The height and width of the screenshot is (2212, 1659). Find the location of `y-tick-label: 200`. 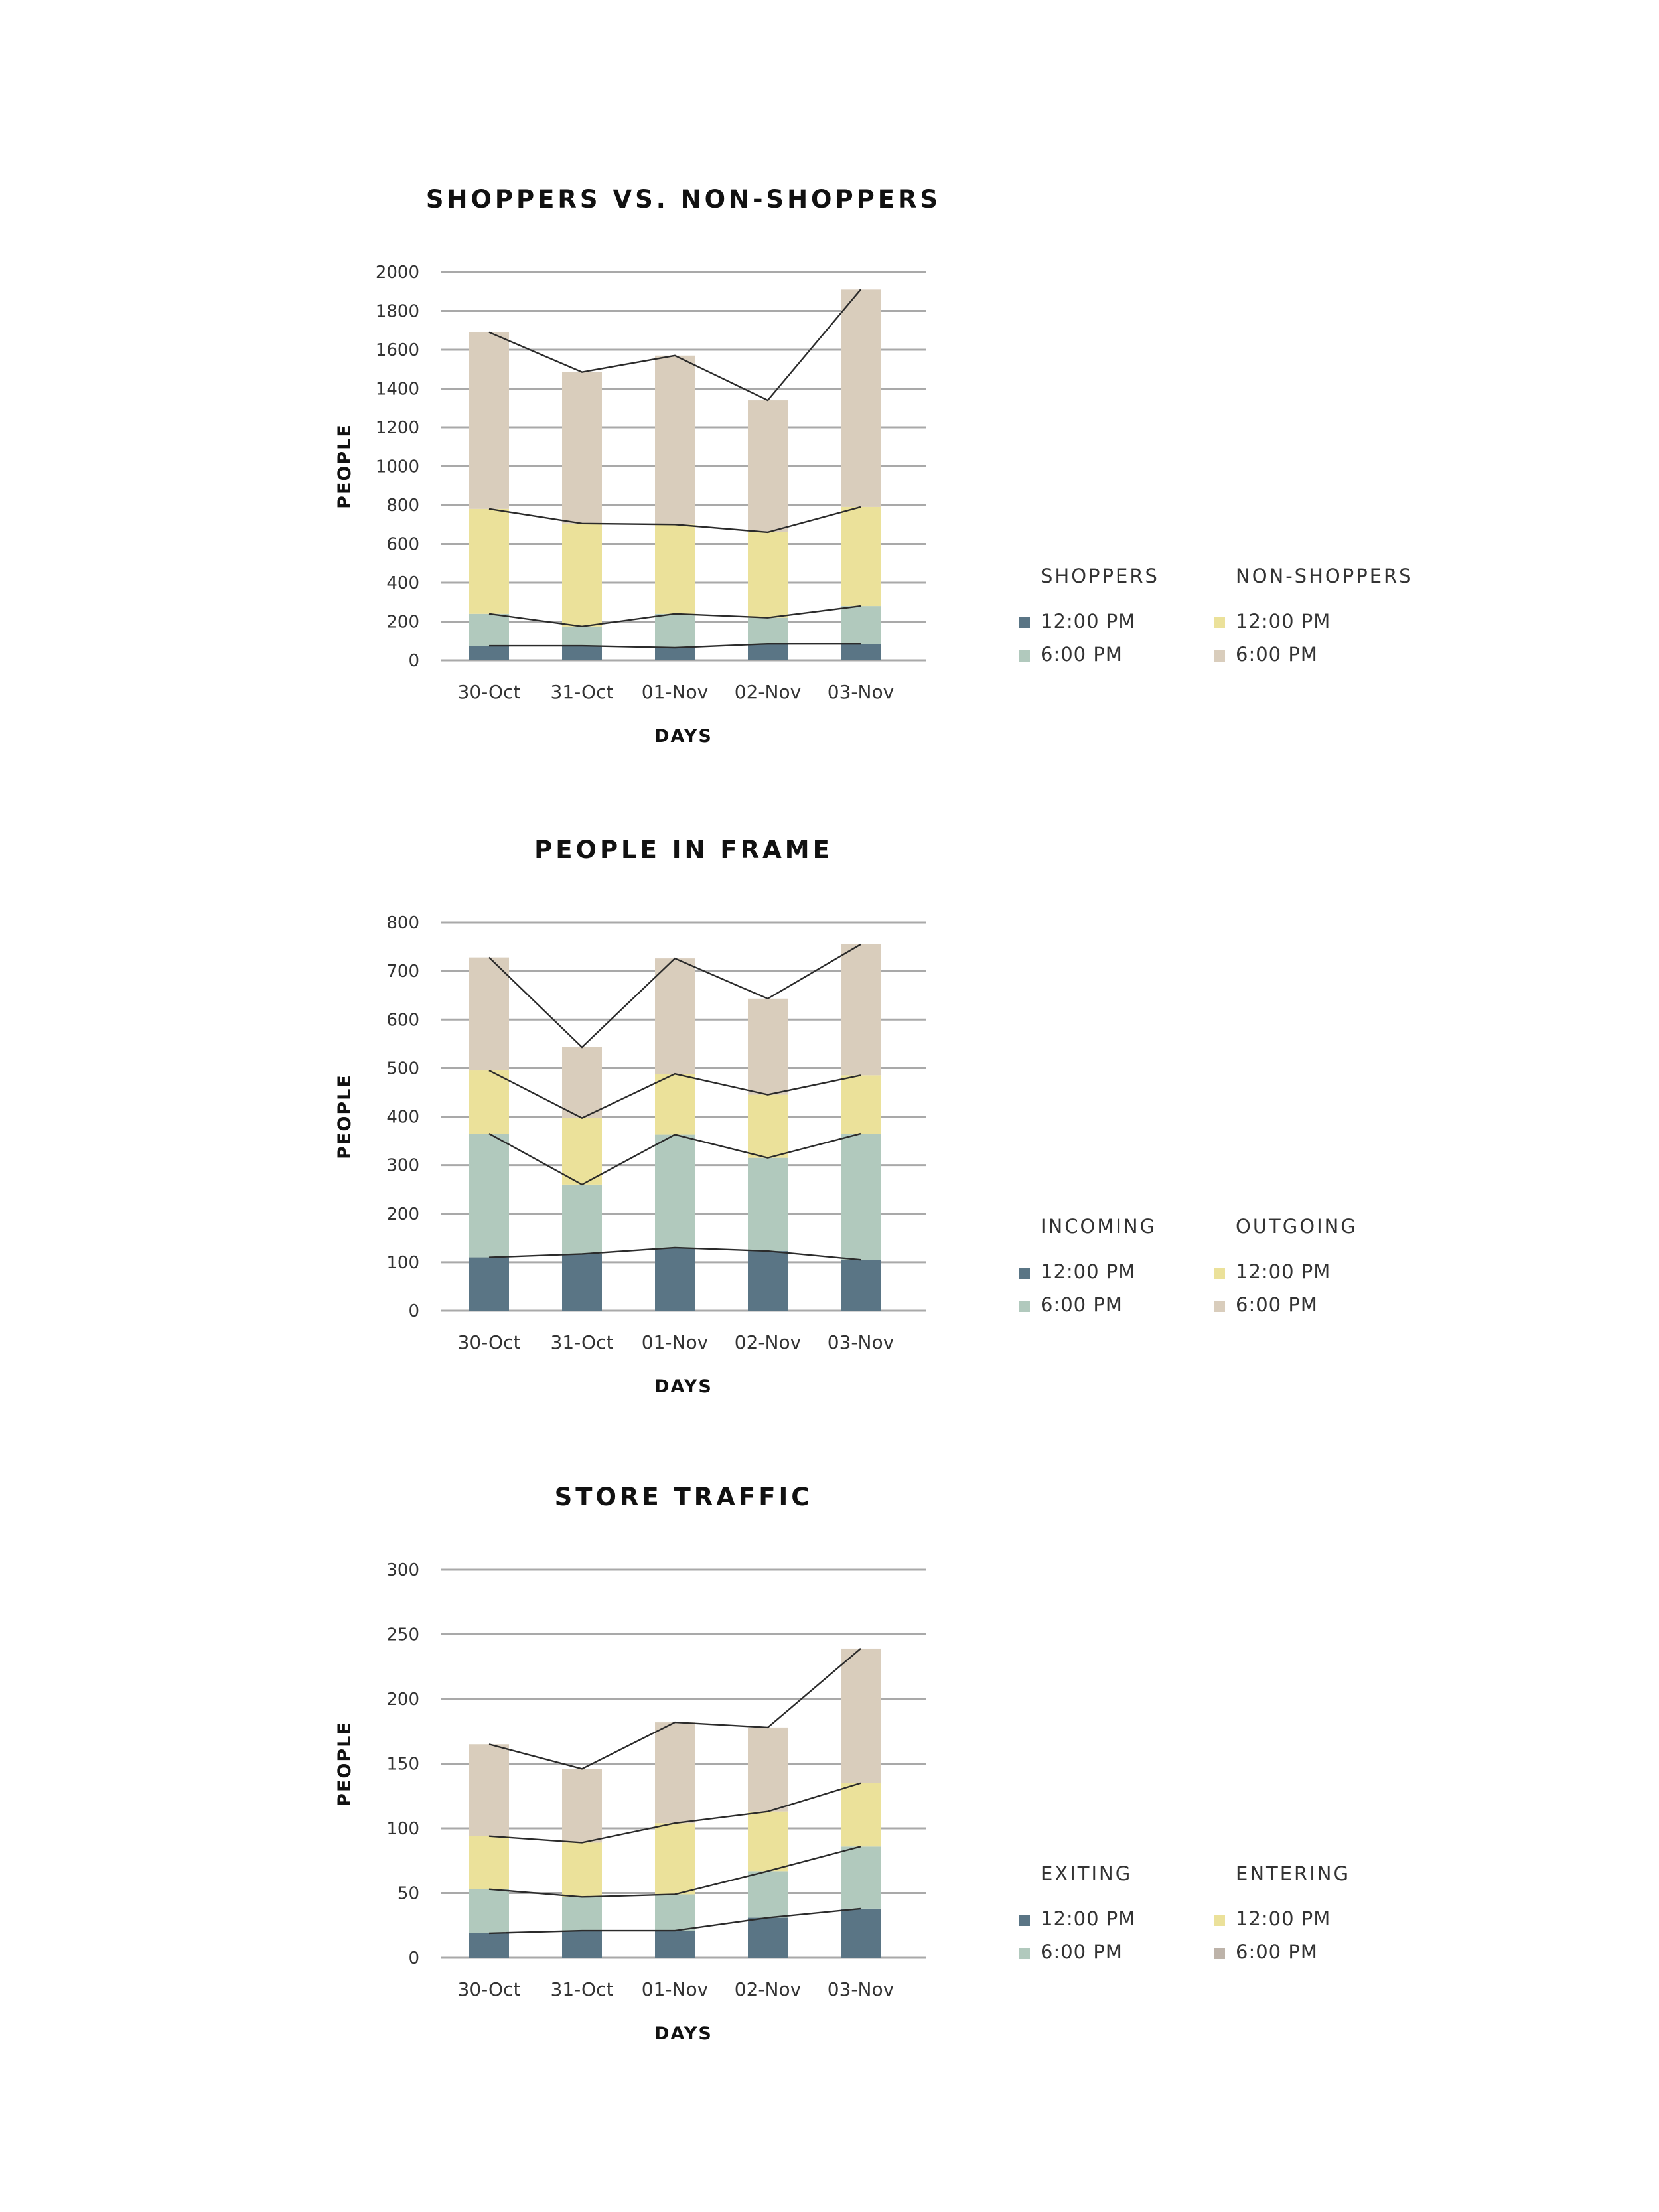

y-tick-label: 200 is located at coordinates (402, 1700).